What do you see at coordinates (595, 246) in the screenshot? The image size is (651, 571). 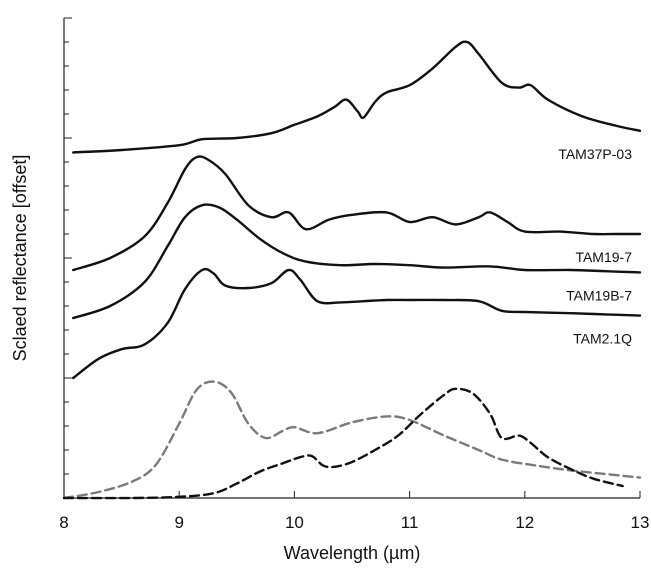 I see `curve-label-layer: TAM37P-03 TAM19-7 TAM19B-7 TAM2.1Q` at bounding box center [595, 246].